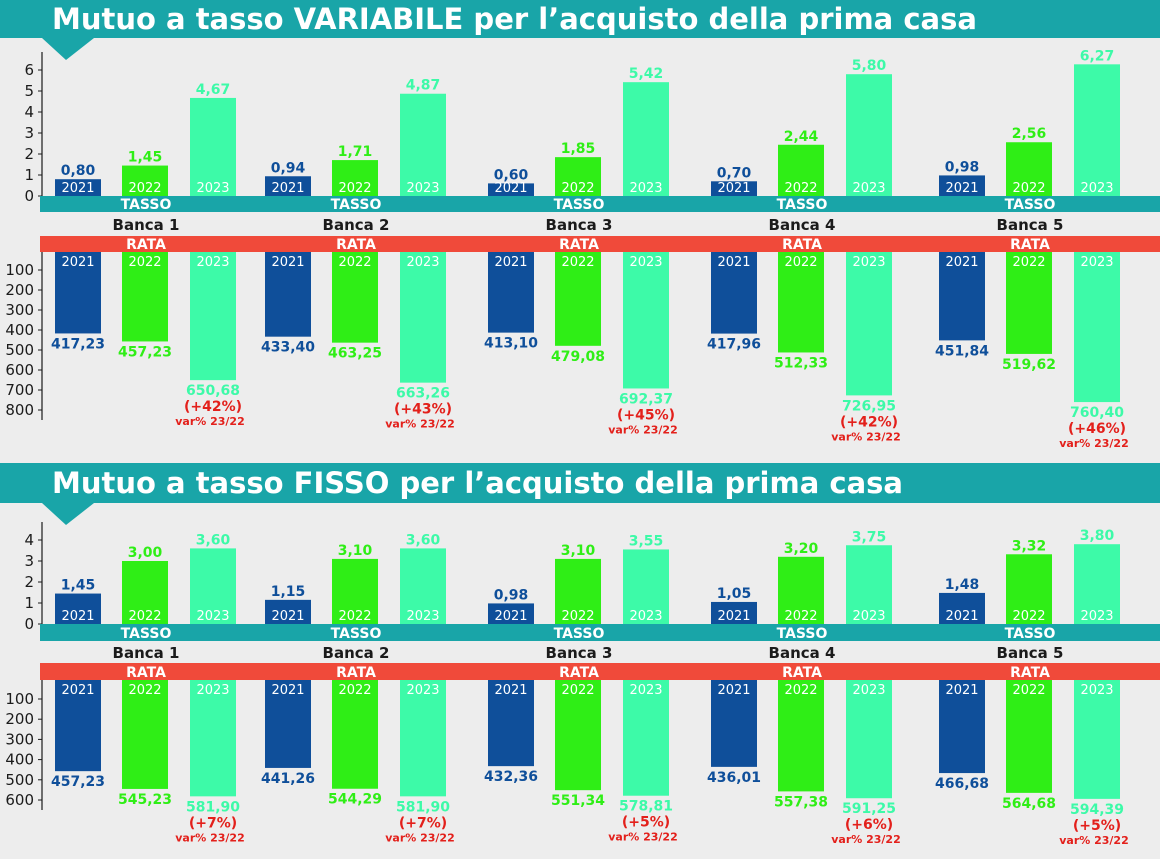 This screenshot has height=859, width=1160. Describe the element at coordinates (734, 778) in the screenshot. I see `p2-rata-value-label: 436,01` at that location.